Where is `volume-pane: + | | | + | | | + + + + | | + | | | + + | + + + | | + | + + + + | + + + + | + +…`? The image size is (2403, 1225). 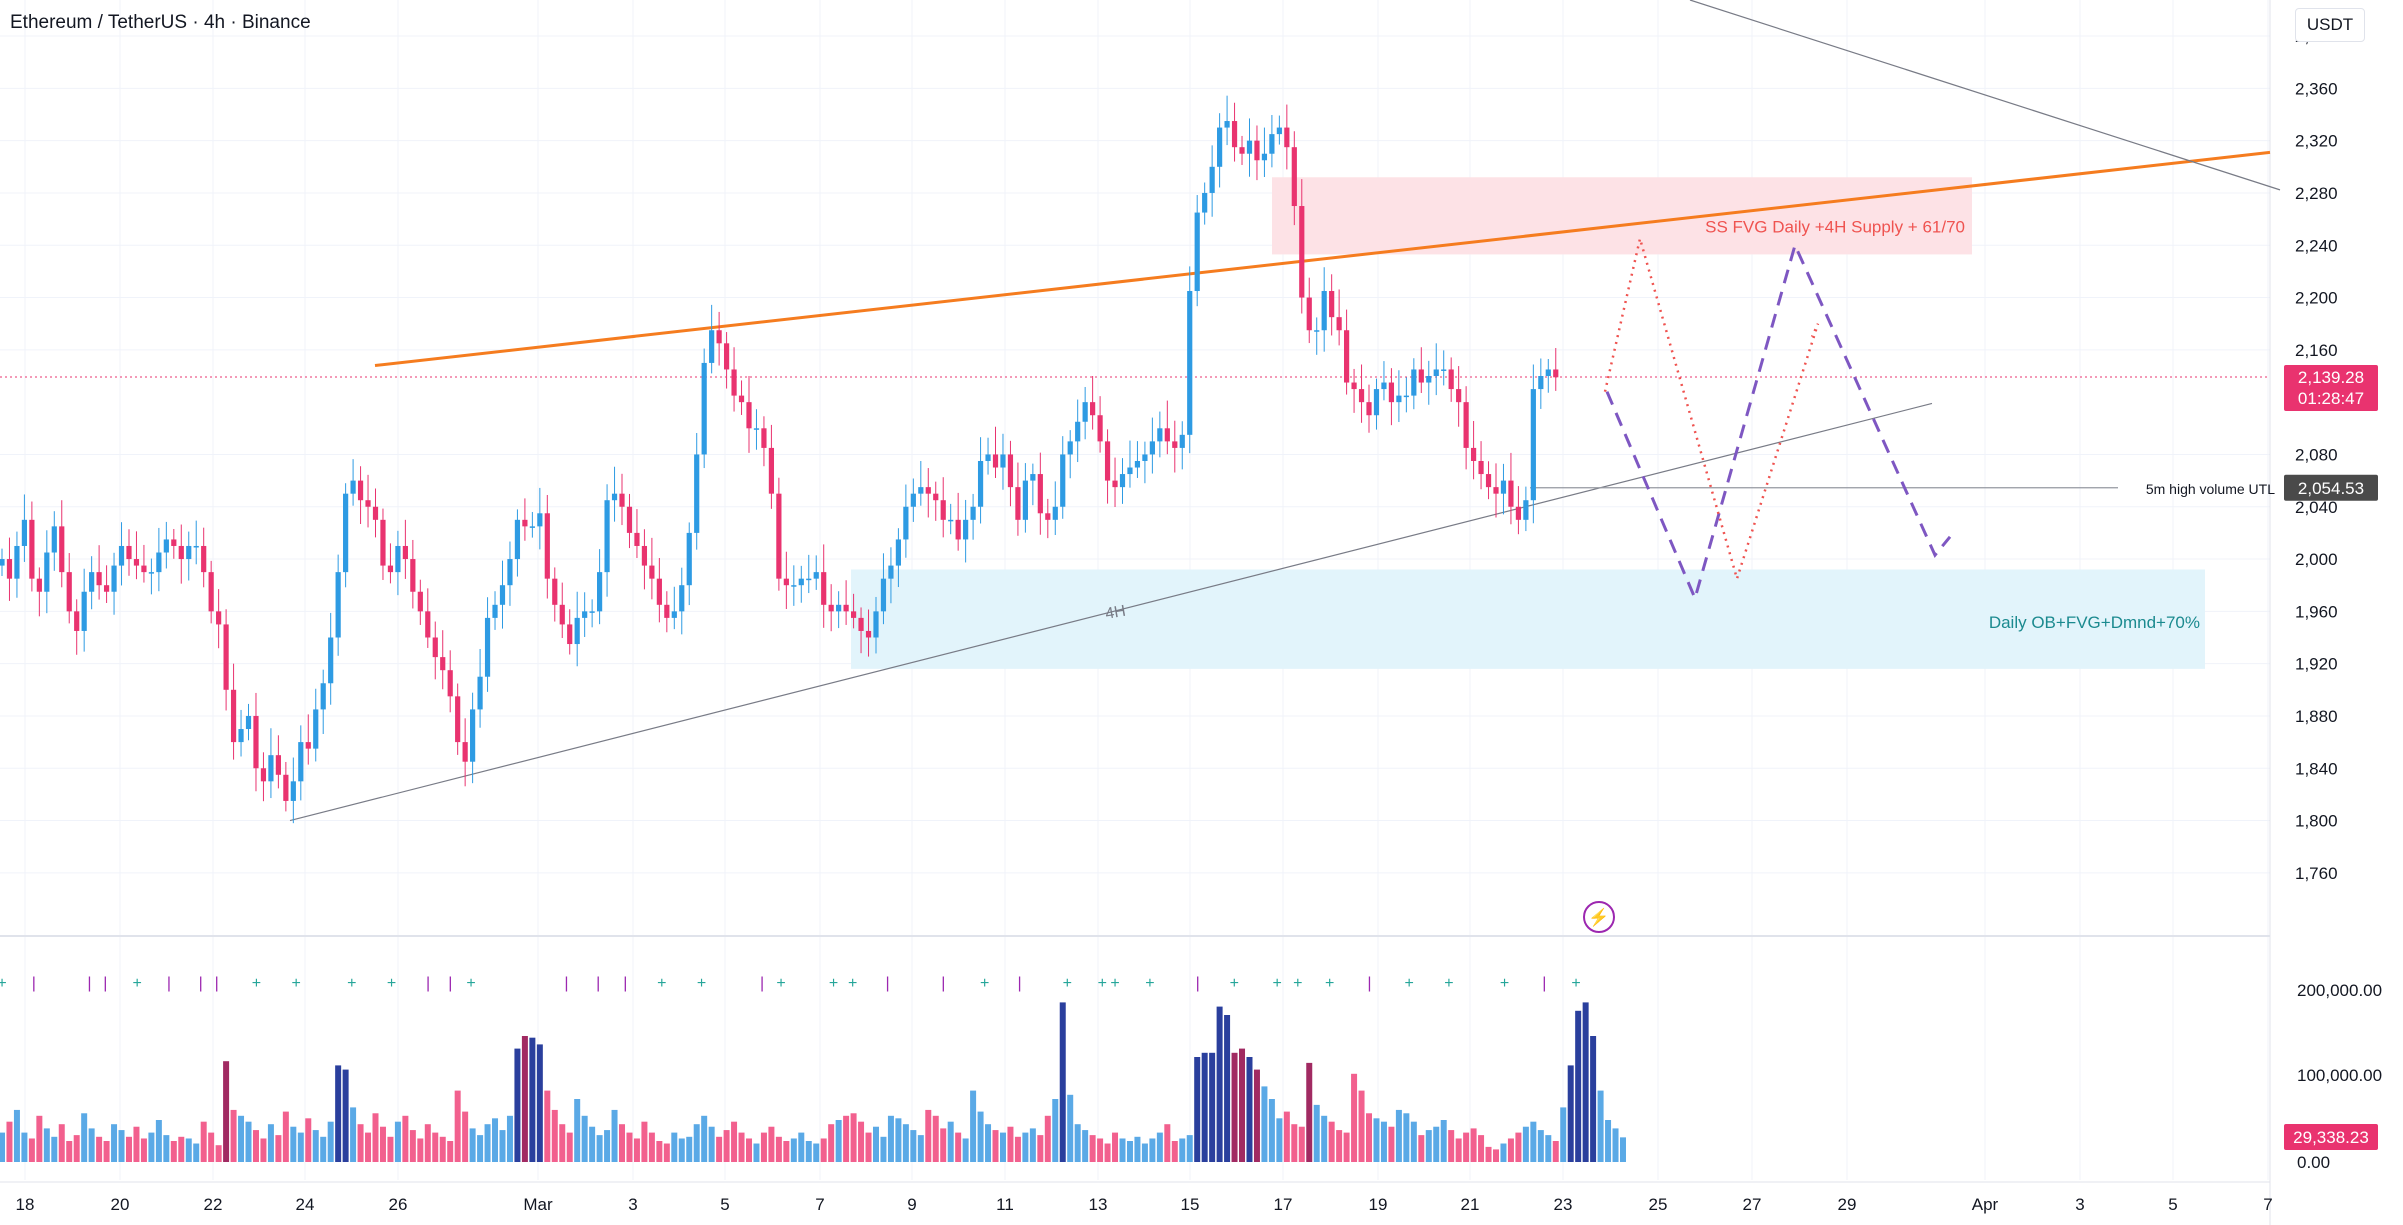
volume-pane: + | | | + | | | + + + + | | + | | | + + | + + + | | + | + + + + | + + + + | + +… is located at coordinates (813, 1031).